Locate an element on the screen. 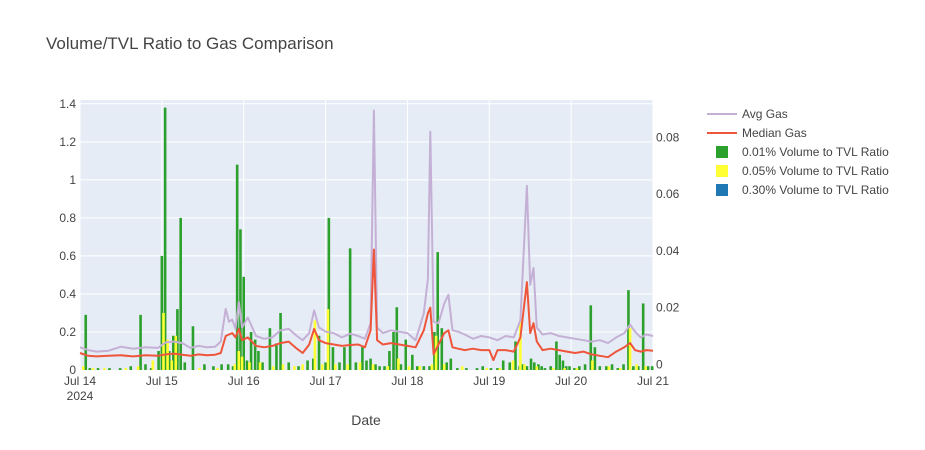 The image size is (925, 450). legend-item: 0.30% Volume to TVL Ratio is located at coordinates (802, 190).